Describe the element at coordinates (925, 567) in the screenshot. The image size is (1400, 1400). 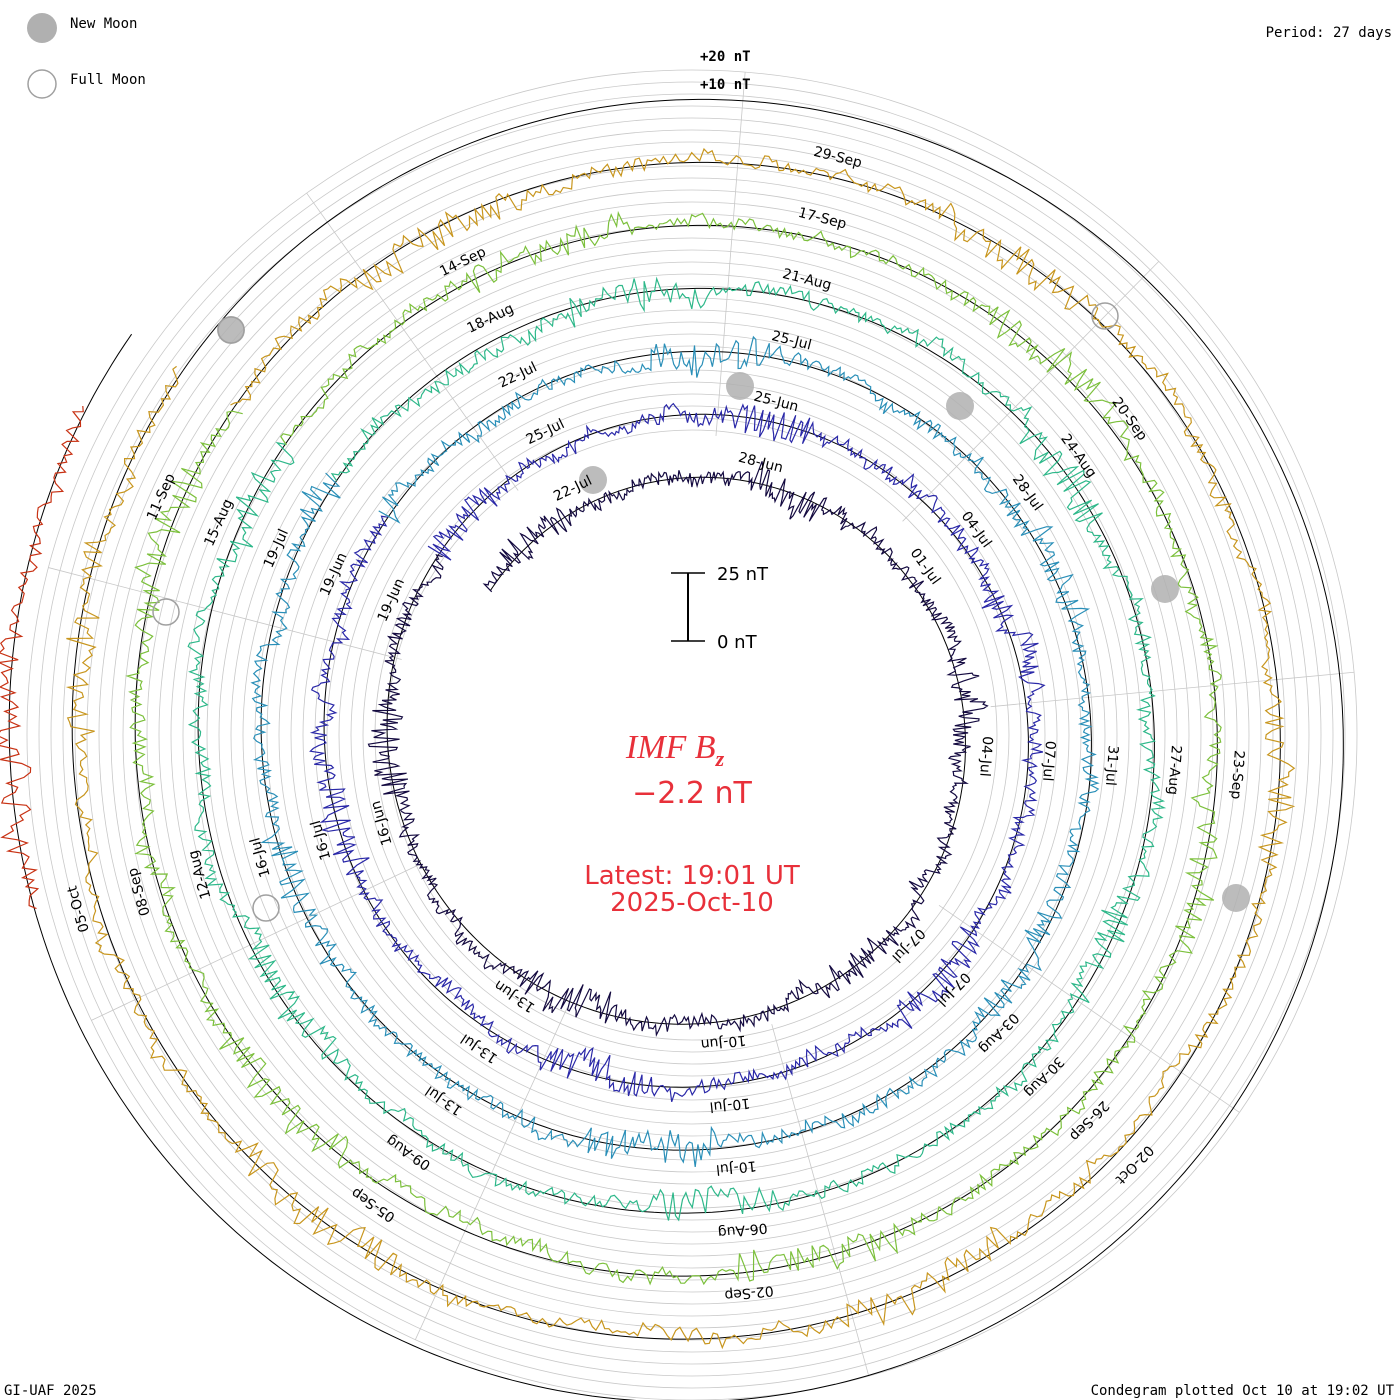
I see `date-label: 01-Jul` at that location.